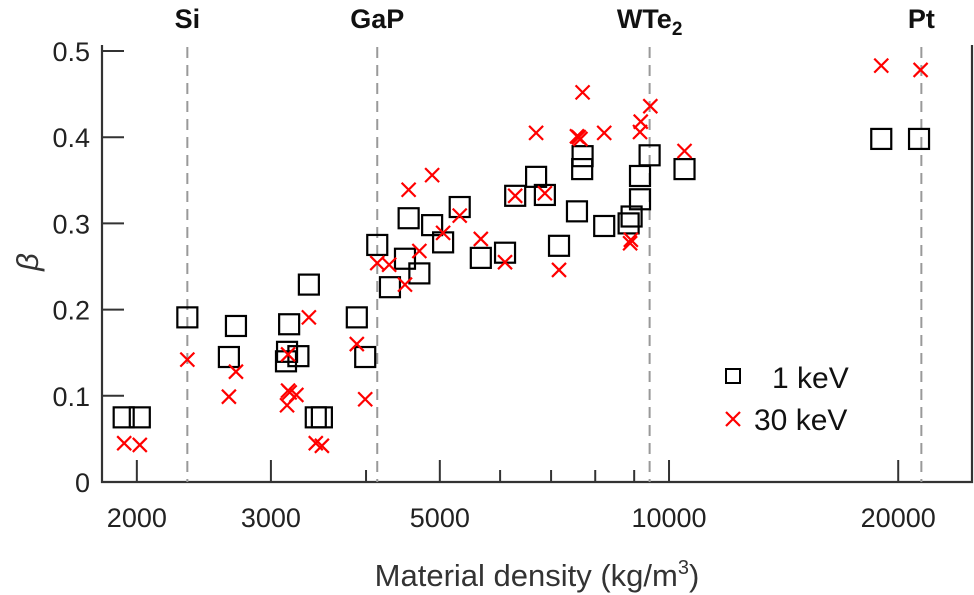  What do you see at coordinates (733, 419) in the screenshot?
I see `legend-marker-30kev` at bounding box center [733, 419].